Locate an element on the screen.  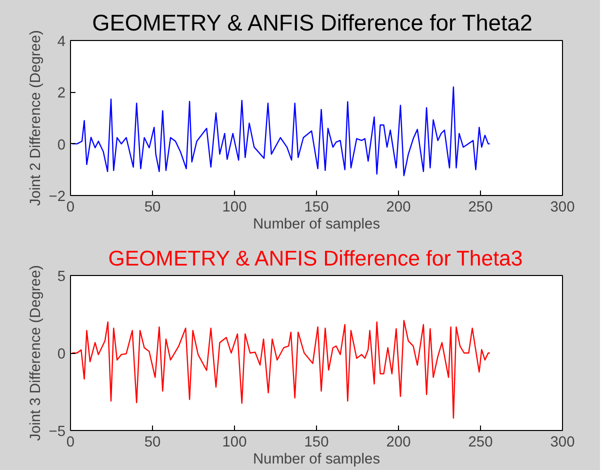
y-tick-label: −2 is located at coordinates (57, 197).